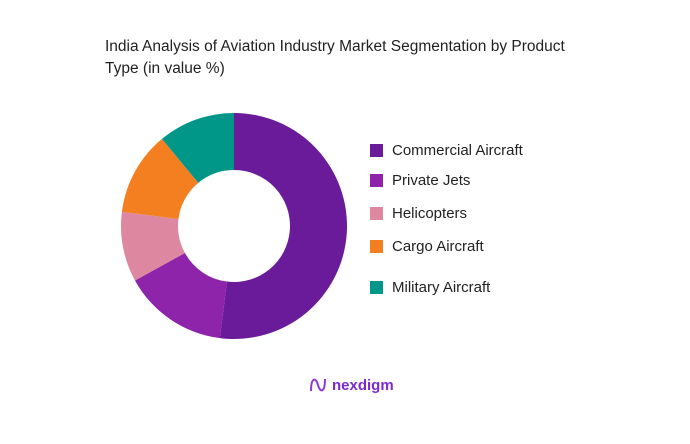  Describe the element at coordinates (438, 246) in the screenshot. I see `legend-label: Cargo Aircraft` at that location.